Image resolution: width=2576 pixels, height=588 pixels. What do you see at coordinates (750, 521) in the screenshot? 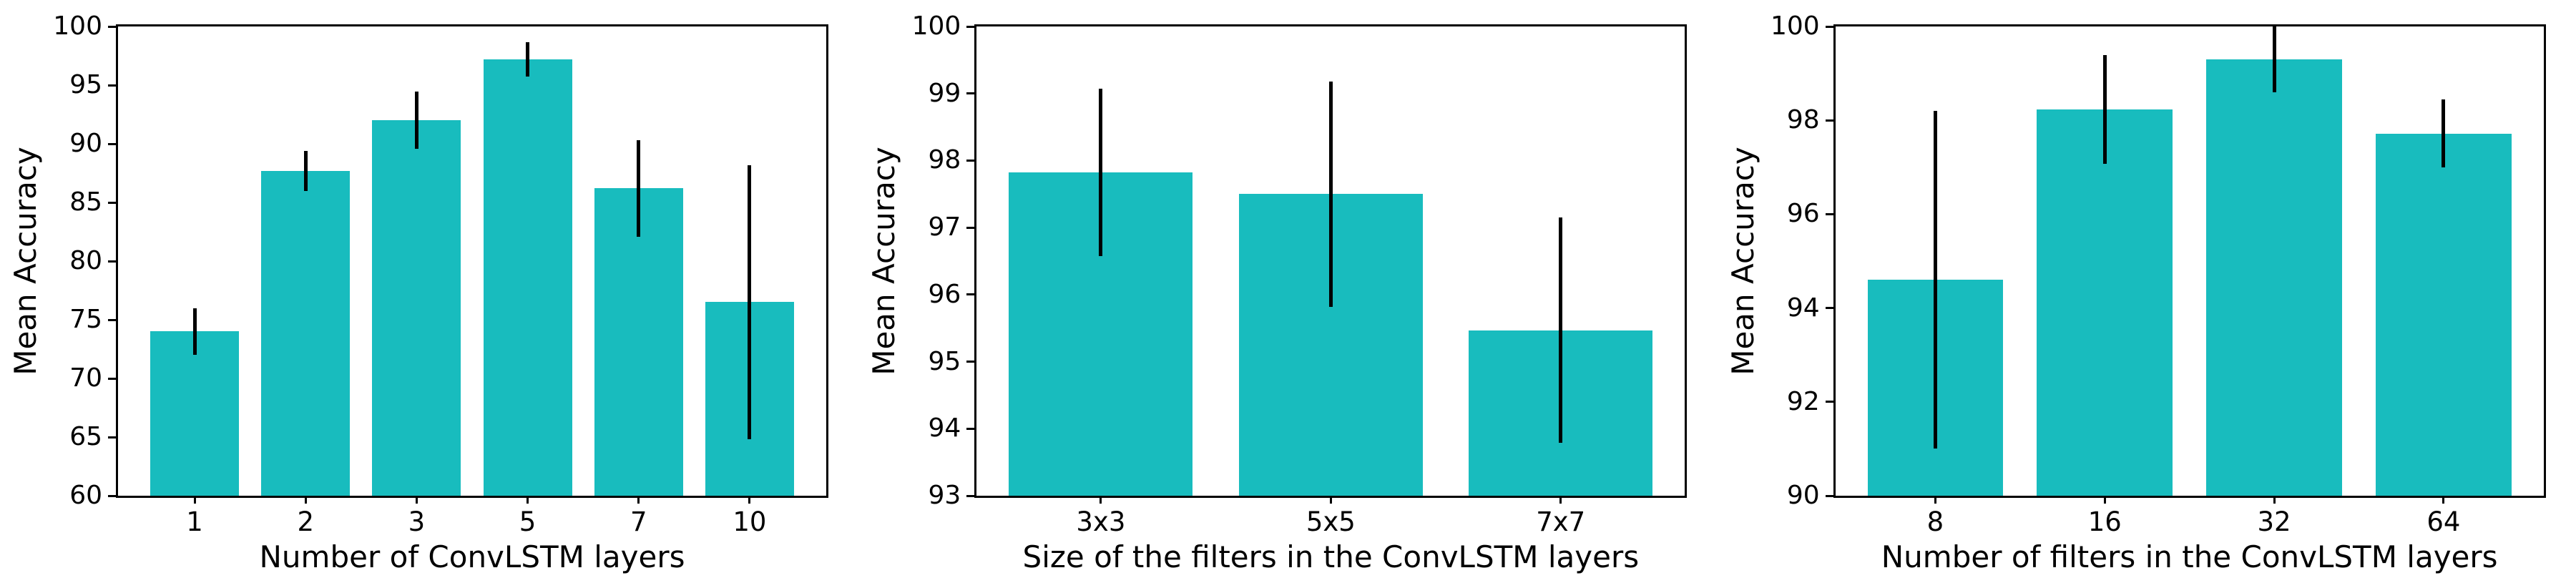
I see `x-tick-label: 10` at bounding box center [750, 521].